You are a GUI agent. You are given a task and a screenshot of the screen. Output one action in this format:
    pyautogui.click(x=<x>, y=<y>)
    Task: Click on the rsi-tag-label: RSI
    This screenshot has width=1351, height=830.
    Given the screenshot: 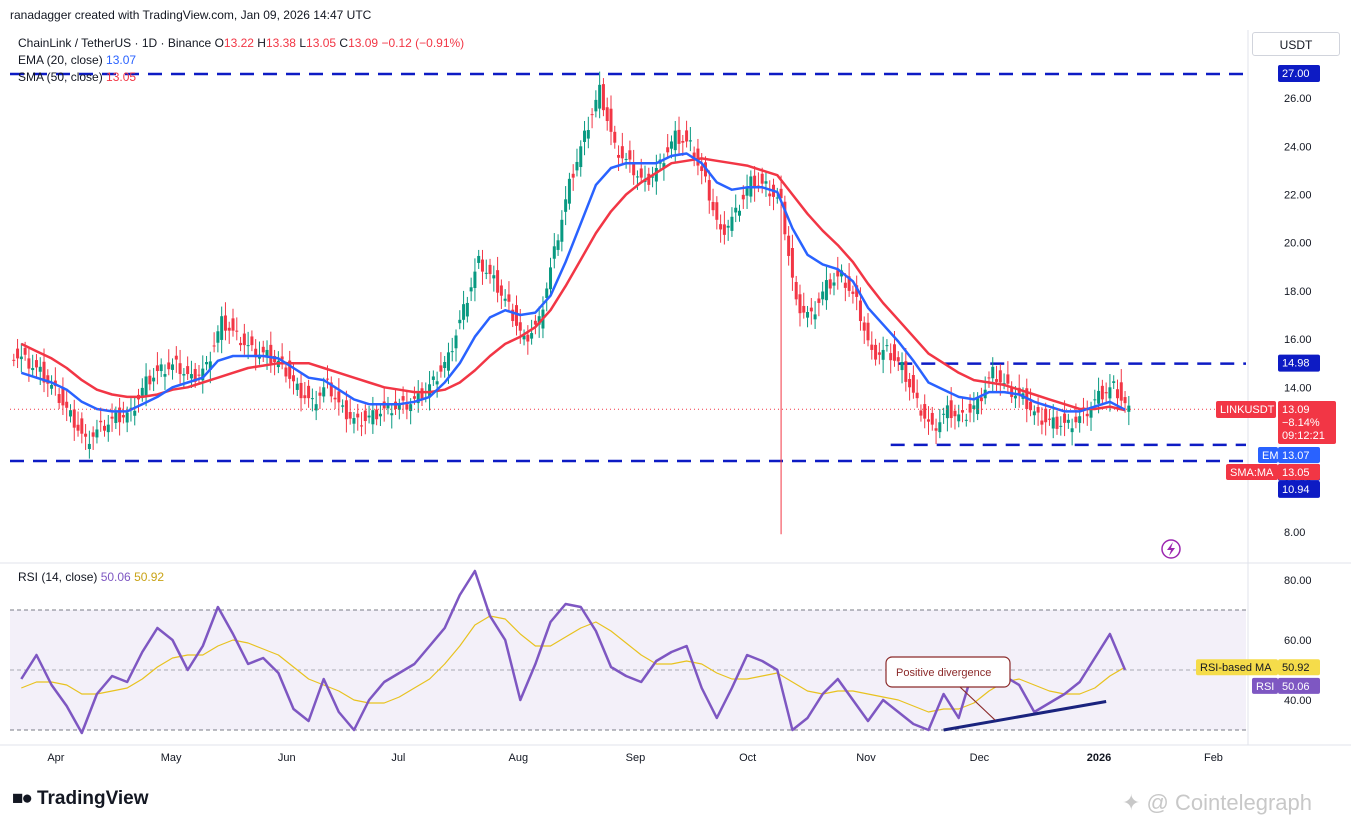 What is the action you would take?
    pyautogui.click(x=1265, y=685)
    